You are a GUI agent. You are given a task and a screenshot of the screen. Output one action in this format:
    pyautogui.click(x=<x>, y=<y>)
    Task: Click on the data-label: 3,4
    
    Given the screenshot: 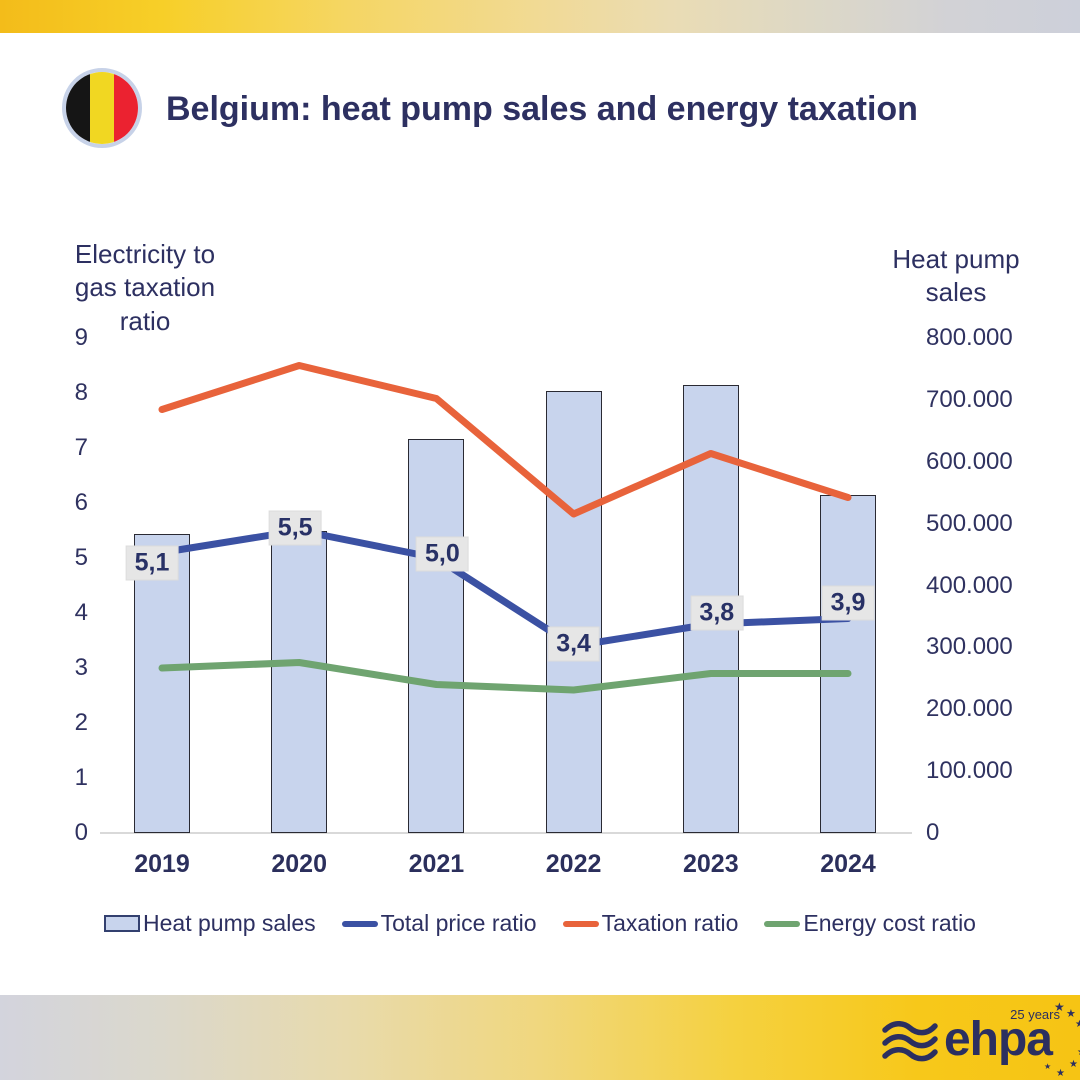 What is the action you would take?
    pyautogui.click(x=573, y=644)
    